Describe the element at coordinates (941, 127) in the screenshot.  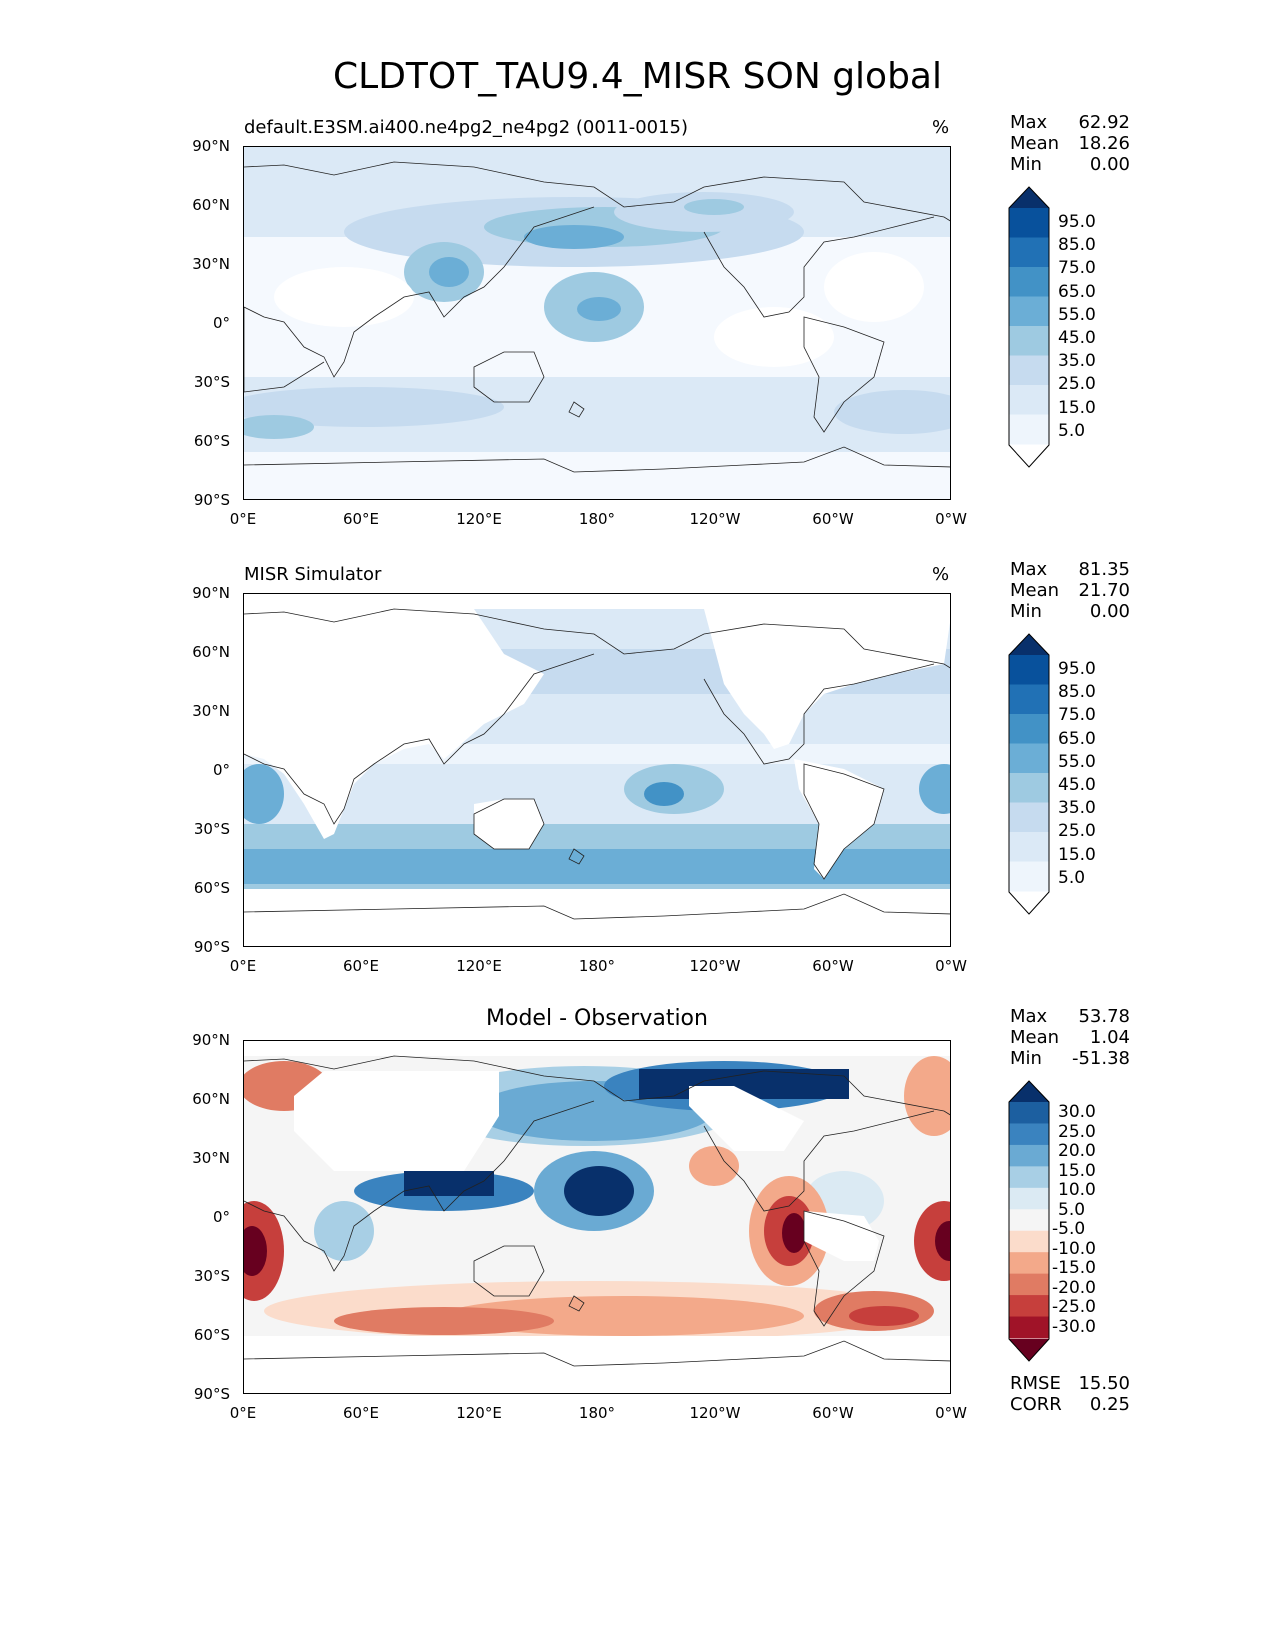
I see `panel-model-unit: %` at that location.